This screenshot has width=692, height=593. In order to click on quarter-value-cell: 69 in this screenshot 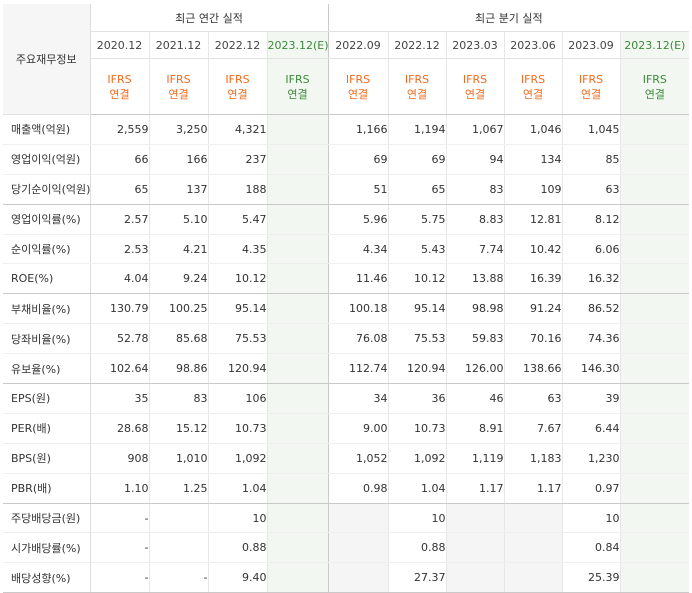, I will do `click(358, 159)`.